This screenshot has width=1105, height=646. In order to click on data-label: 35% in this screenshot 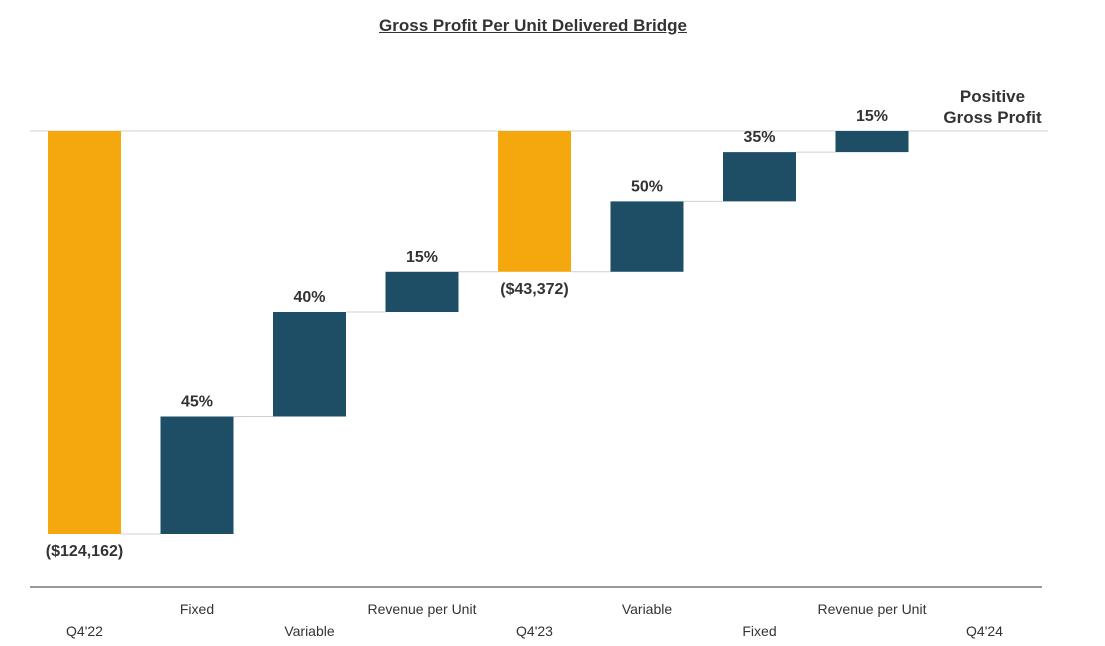, I will do `click(759, 137)`.